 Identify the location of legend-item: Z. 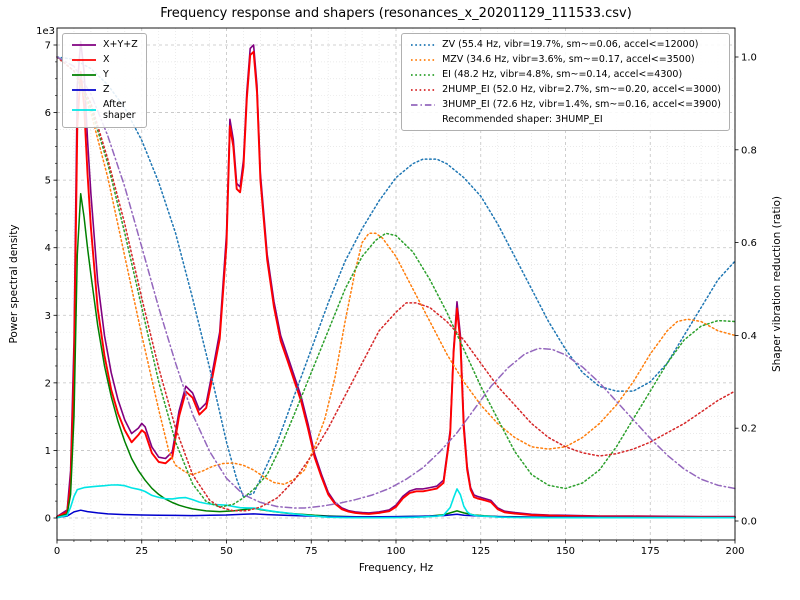
(104, 90).